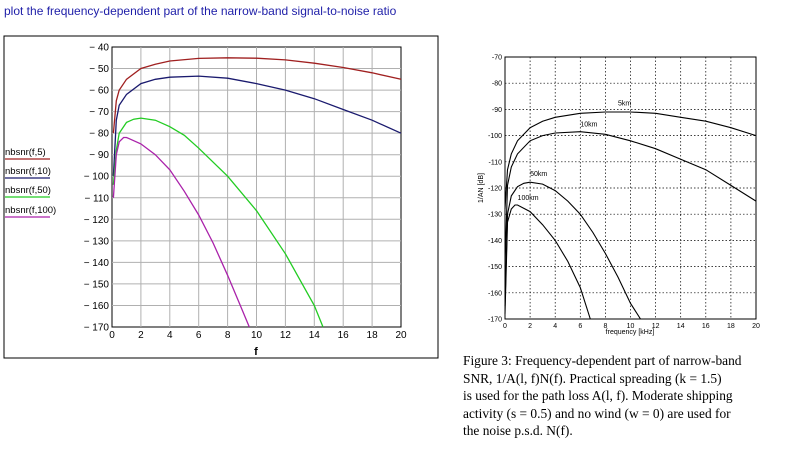  What do you see at coordinates (495, 293) in the screenshot?
I see `right-y-tick-label: -160` at bounding box center [495, 293].